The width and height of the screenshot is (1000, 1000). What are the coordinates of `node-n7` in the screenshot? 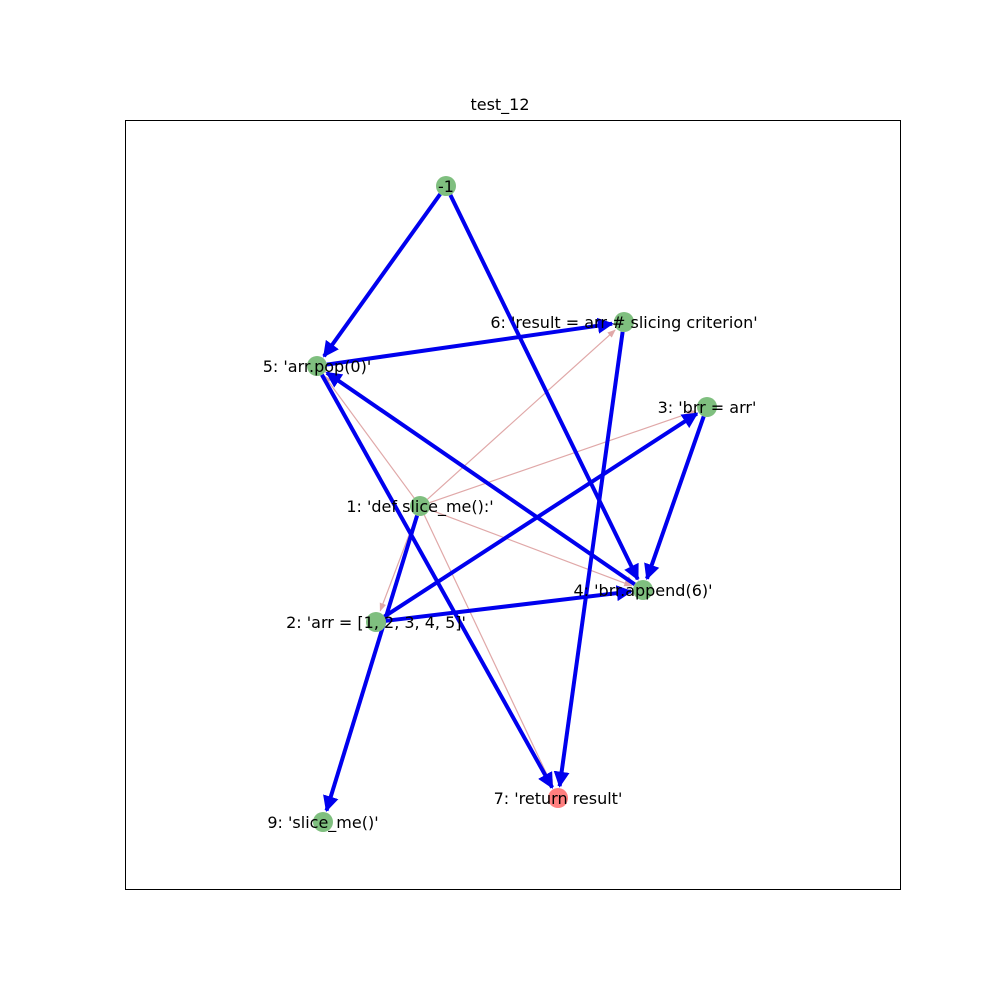 It's located at (558, 798).